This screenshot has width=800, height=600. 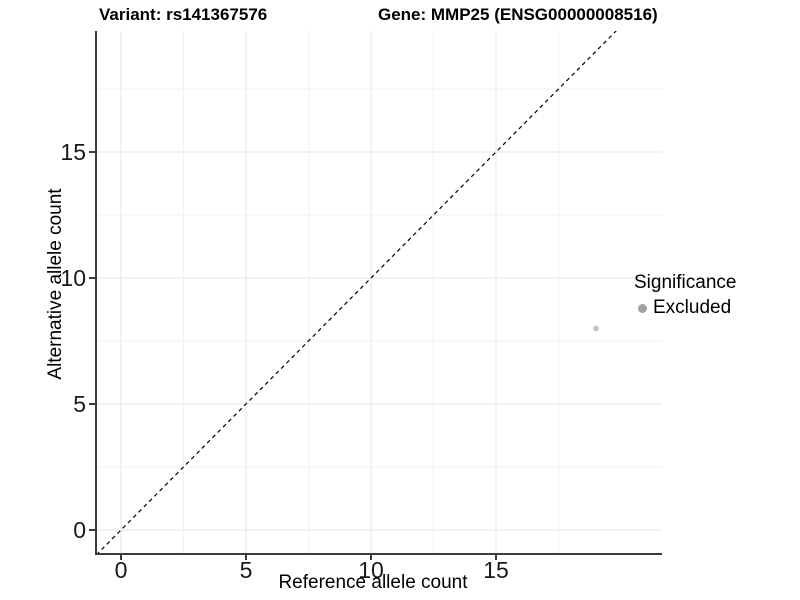 I want to click on legend-entry-label: Excluded, so click(x=692, y=307).